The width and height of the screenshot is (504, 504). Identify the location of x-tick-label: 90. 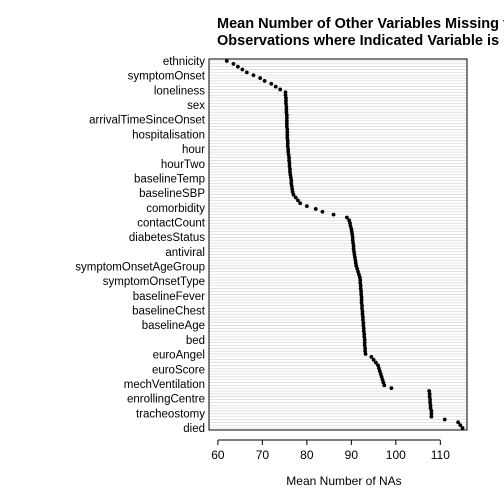
(352, 455).